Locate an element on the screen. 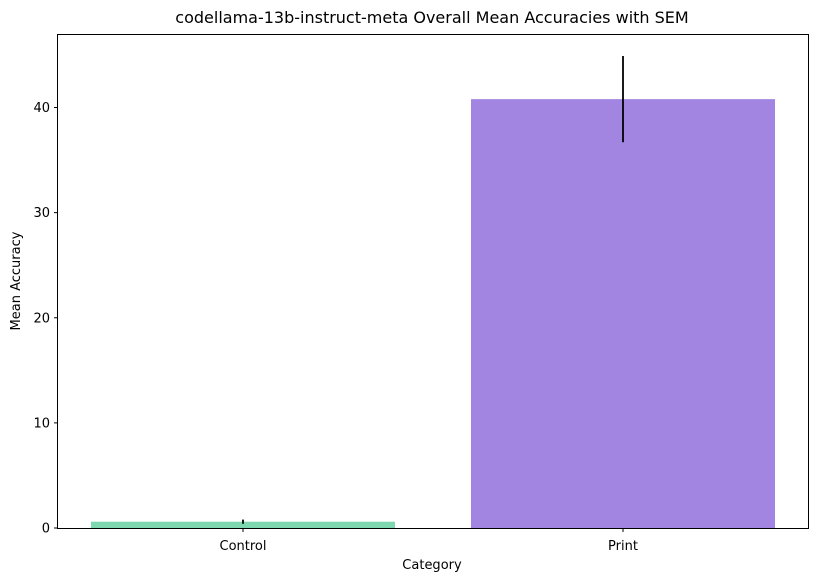  y-tick-label: 30 is located at coordinates (41, 213).